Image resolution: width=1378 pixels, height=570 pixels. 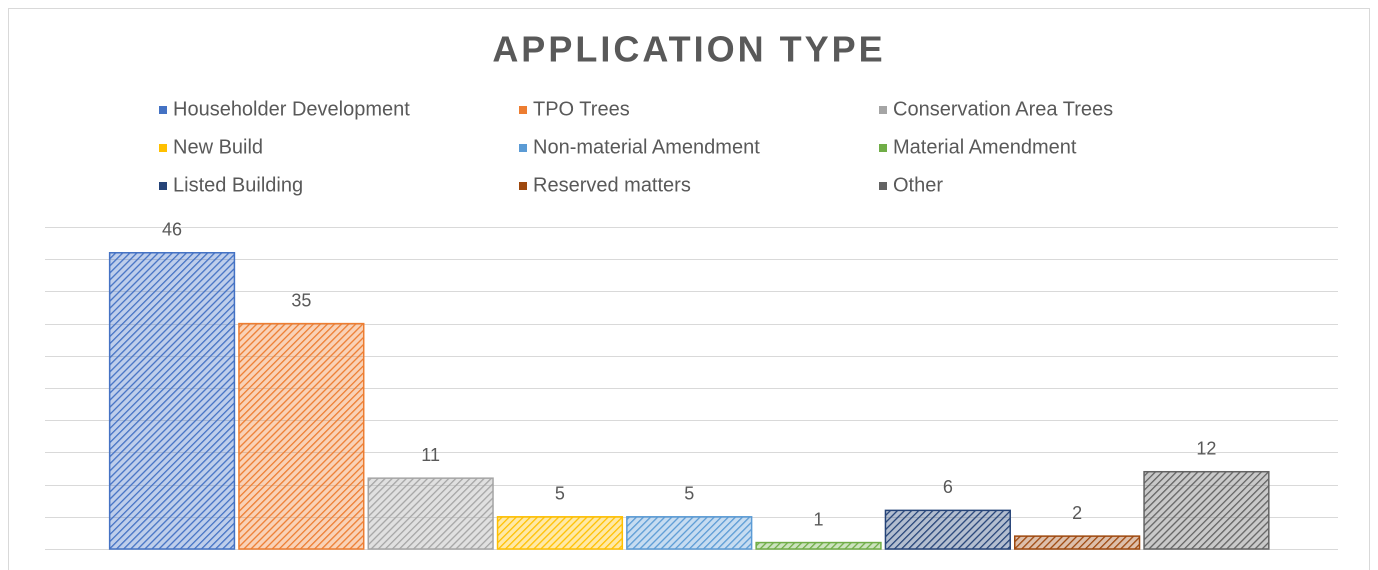 What do you see at coordinates (172, 230) in the screenshot?
I see `data-label: 46` at bounding box center [172, 230].